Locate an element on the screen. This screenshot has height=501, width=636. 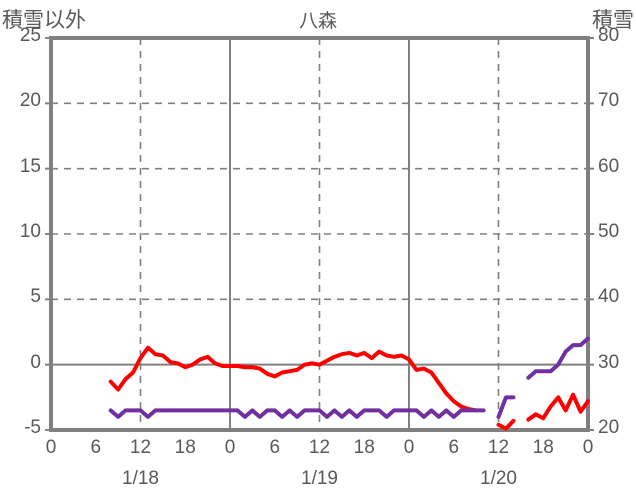
right-axis-title: 積雪 is located at coordinates (613, 20).